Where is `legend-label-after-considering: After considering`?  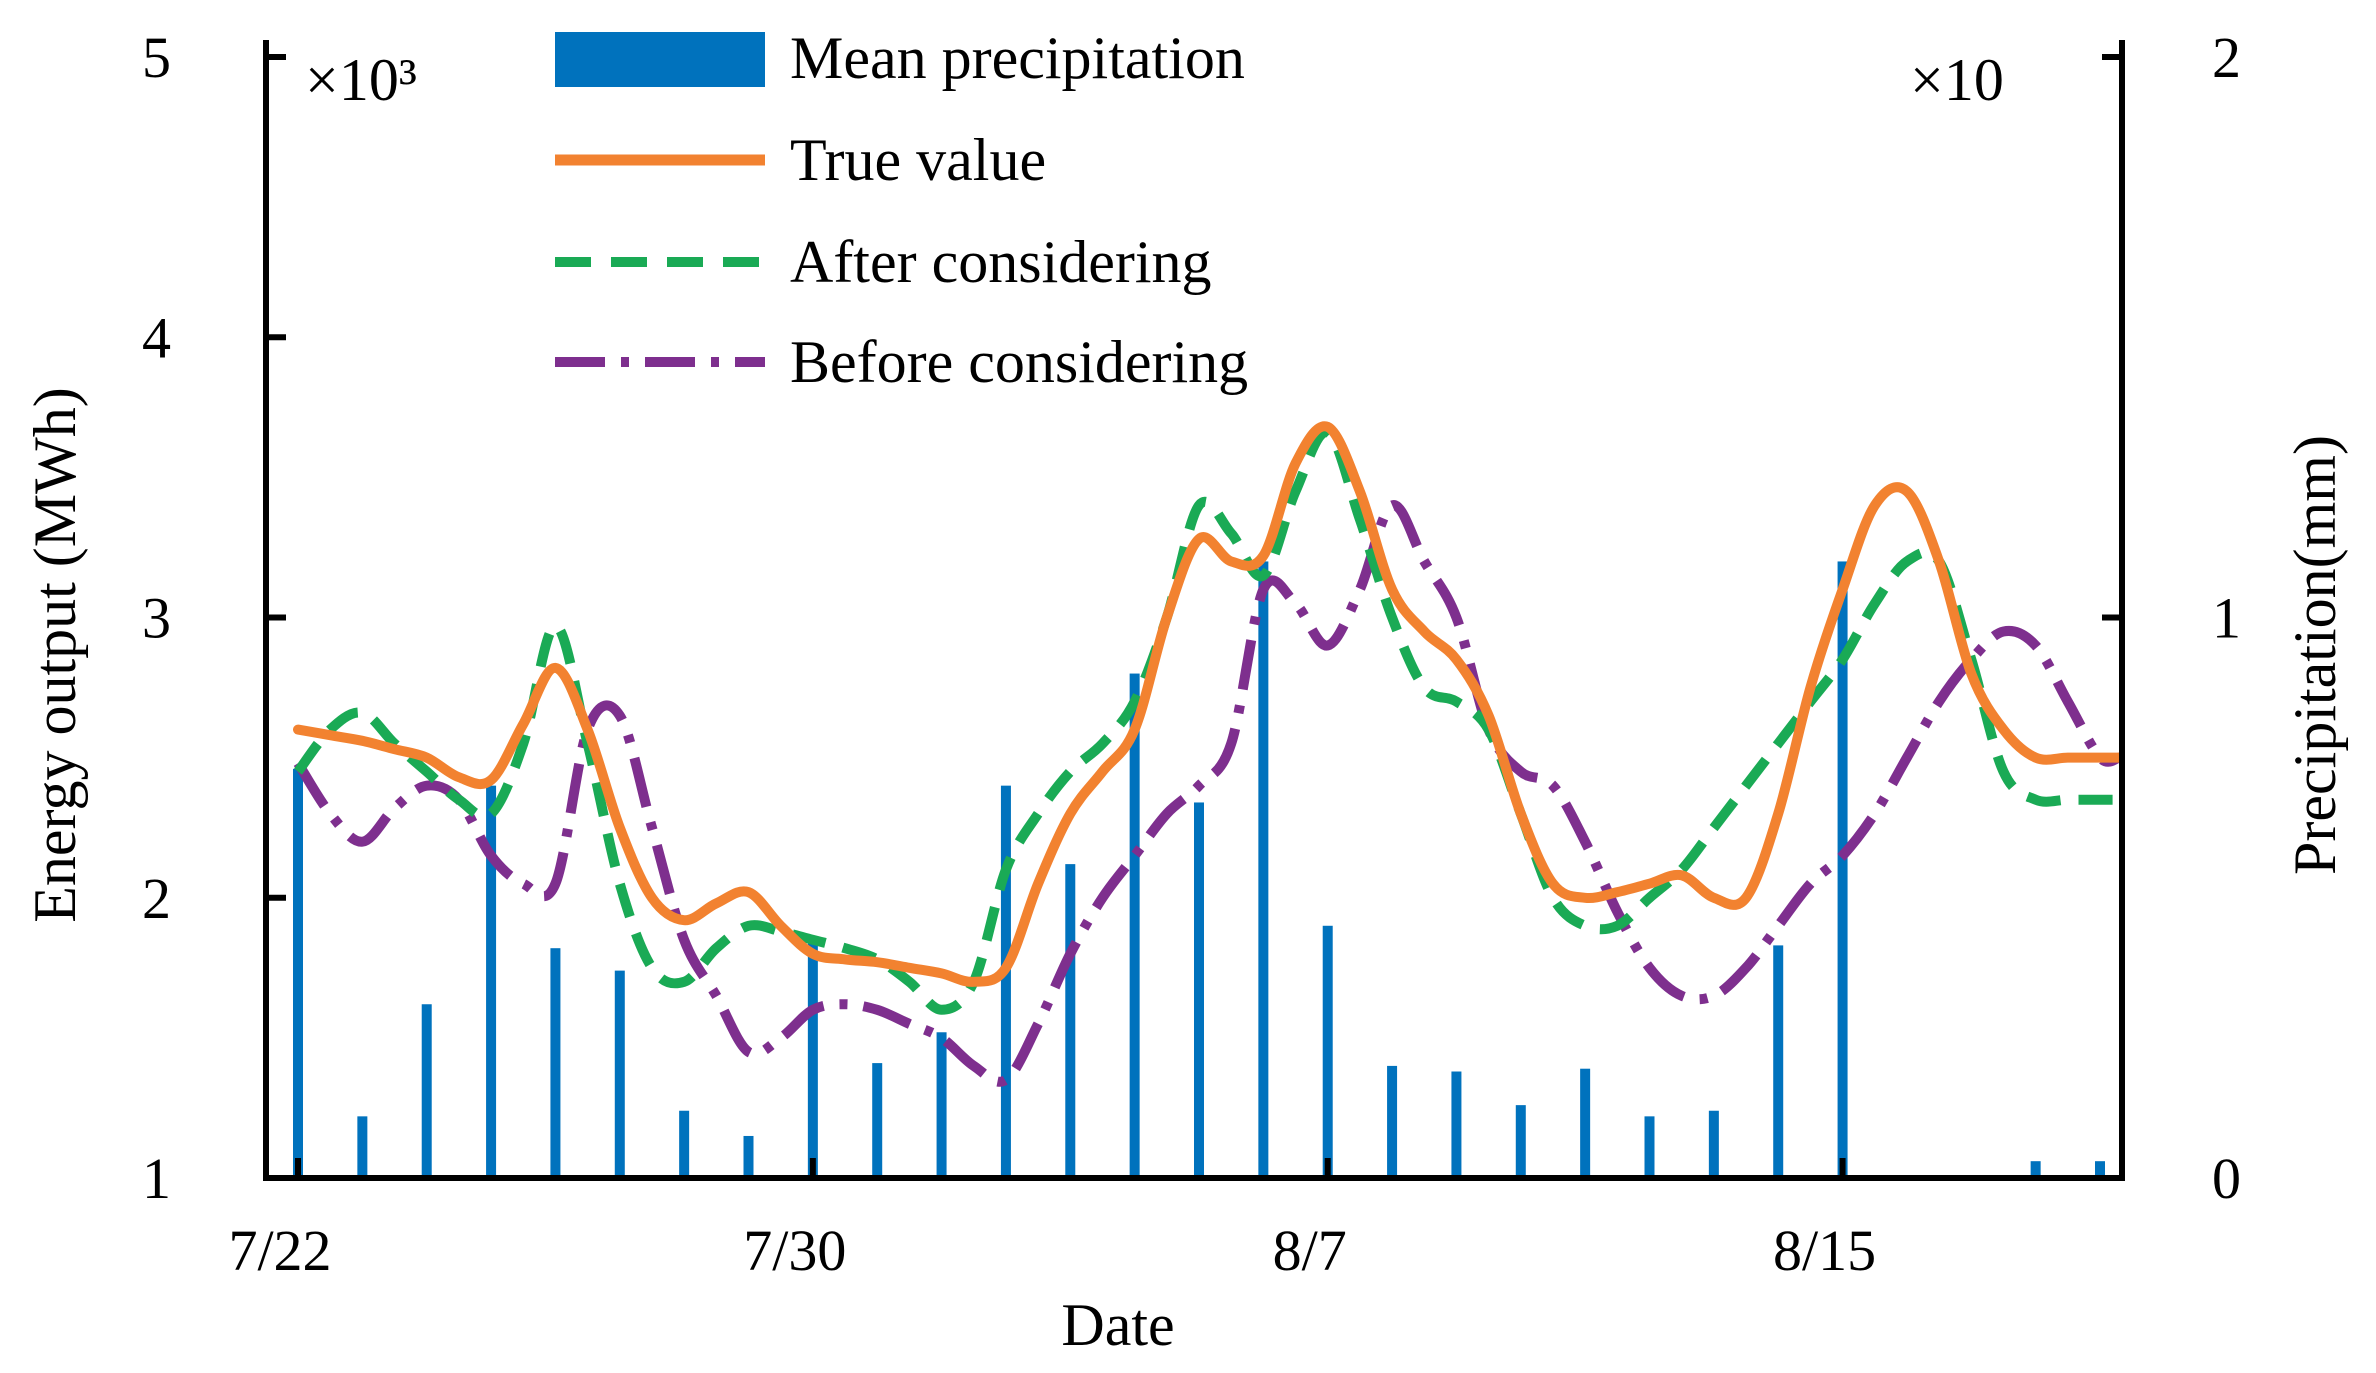
legend-label-after-considering: After considering is located at coordinates (1001, 262).